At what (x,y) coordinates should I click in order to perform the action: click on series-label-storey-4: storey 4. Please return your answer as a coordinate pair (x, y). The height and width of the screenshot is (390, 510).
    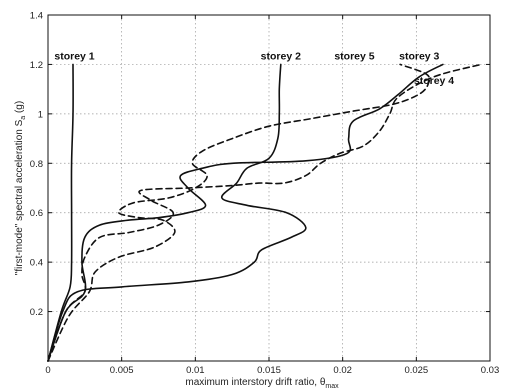
    Looking at the image, I should click on (434, 81).